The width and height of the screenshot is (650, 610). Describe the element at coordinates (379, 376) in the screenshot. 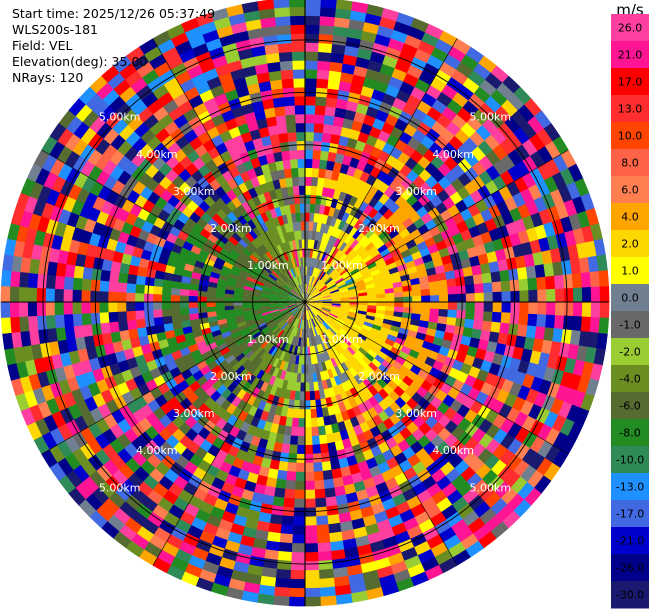

I see `ring-label: 2.00km` at that location.